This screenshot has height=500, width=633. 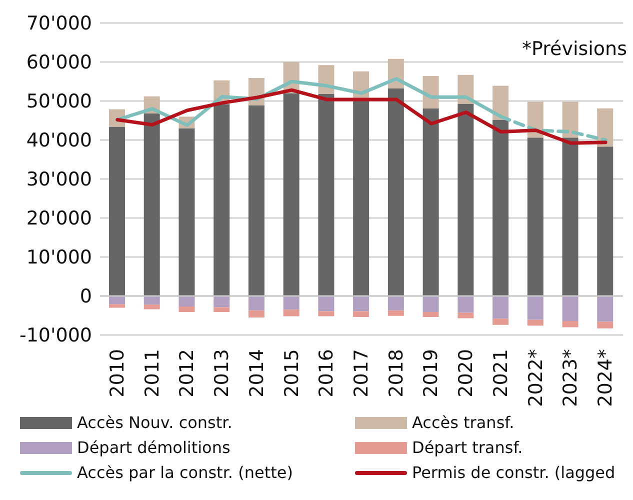 I want to click on y-tick-label: 10'000, so click(x=59, y=257).